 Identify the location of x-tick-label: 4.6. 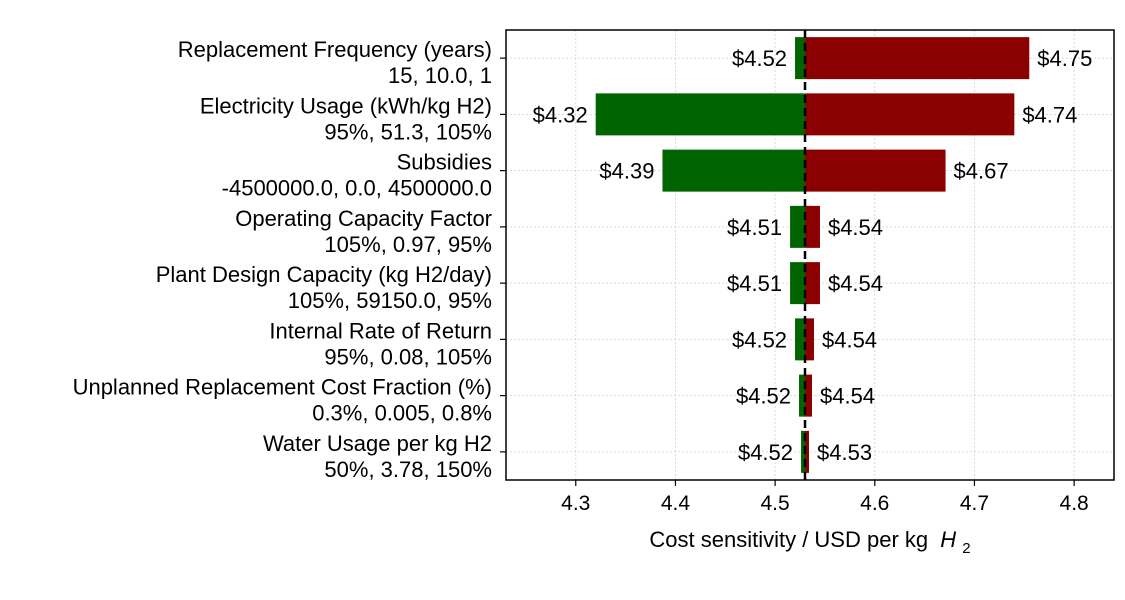
(874, 503).